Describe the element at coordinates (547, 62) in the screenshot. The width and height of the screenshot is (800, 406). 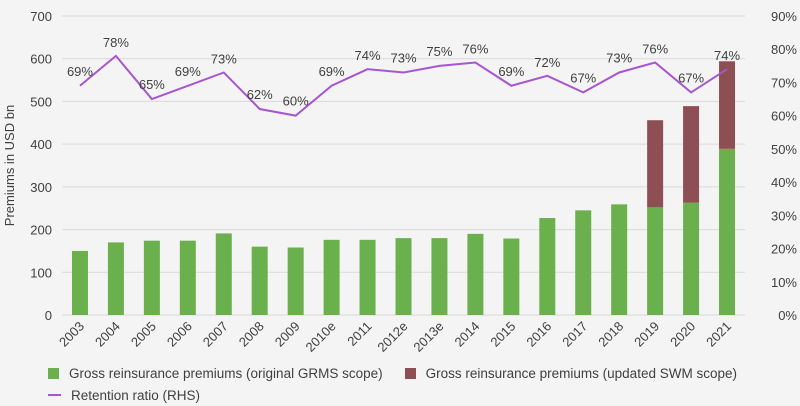
I see `data-label: 72%` at that location.